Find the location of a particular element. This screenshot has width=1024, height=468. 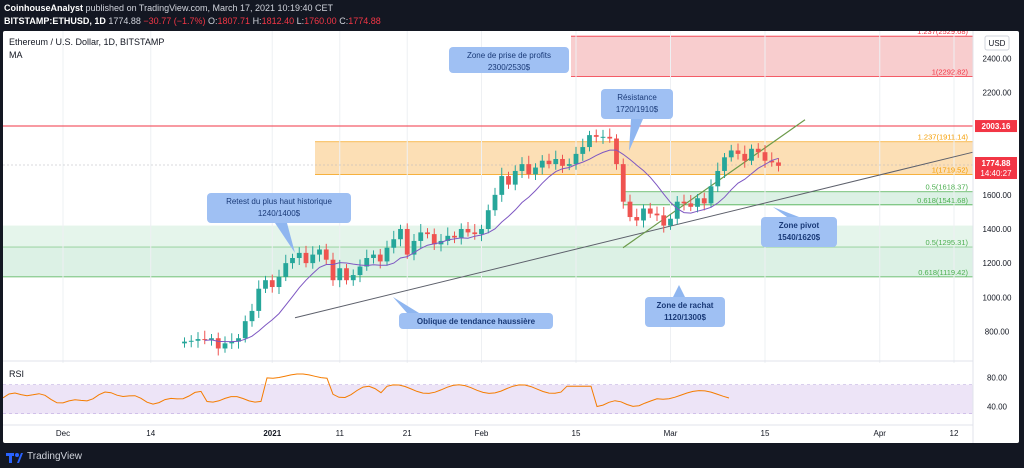

profit-callout-line-0: Zone de prise de profits is located at coordinates (509, 55).